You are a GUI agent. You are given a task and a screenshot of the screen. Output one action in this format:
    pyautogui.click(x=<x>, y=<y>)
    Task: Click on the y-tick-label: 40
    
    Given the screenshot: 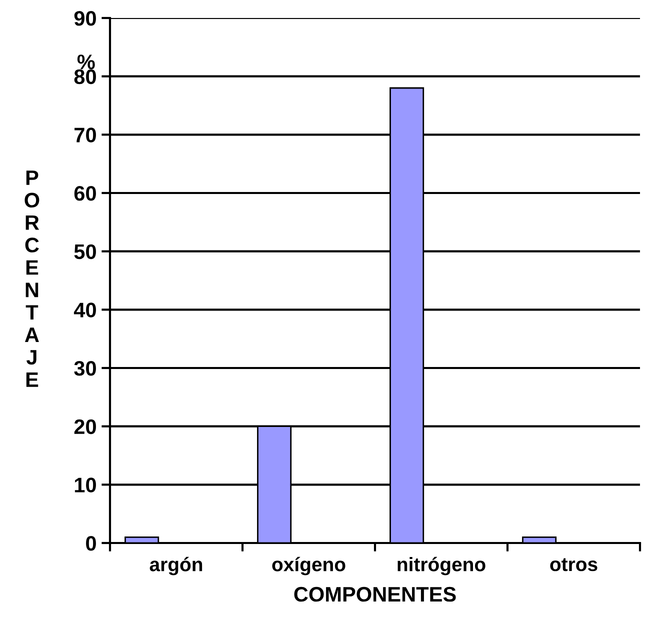 What is the action you would take?
    pyautogui.click(x=85, y=310)
    